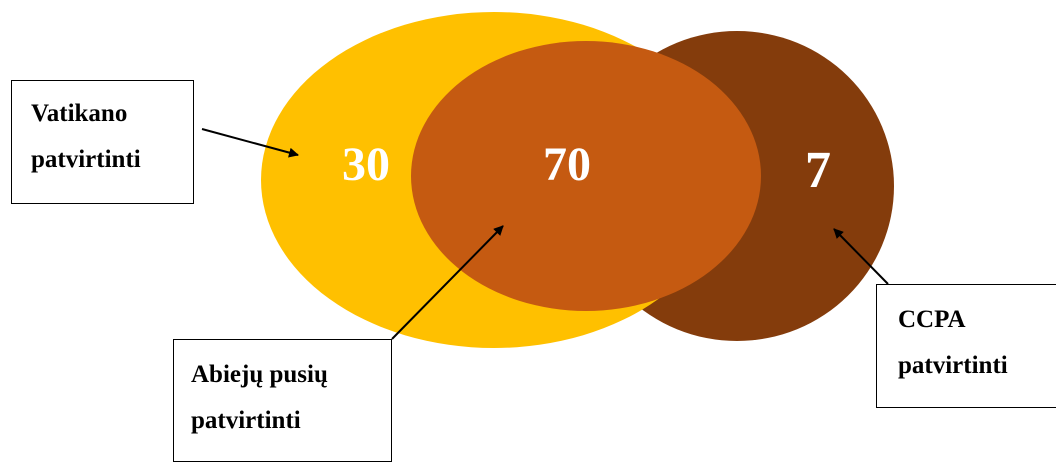 The width and height of the screenshot is (1056, 462). What do you see at coordinates (953, 365) in the screenshot?
I see `ccpa-label-line2: patvirtinti` at bounding box center [953, 365].